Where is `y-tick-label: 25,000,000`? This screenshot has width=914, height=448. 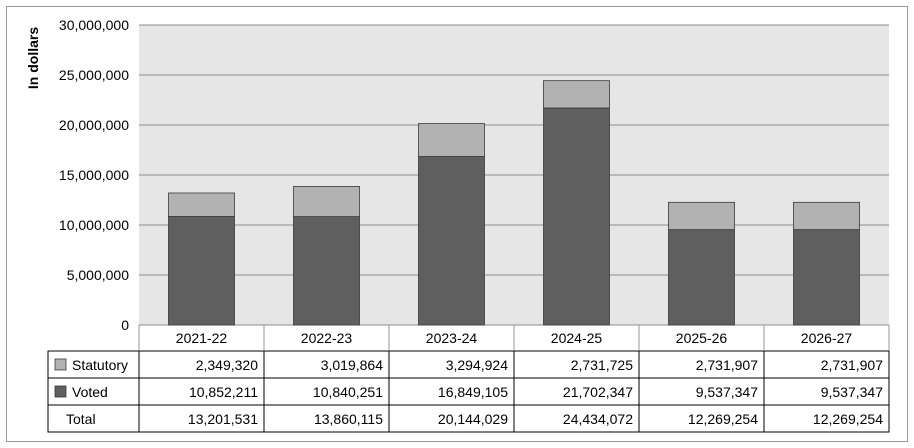
y-tick-label: 25,000,000 is located at coordinates (94, 75).